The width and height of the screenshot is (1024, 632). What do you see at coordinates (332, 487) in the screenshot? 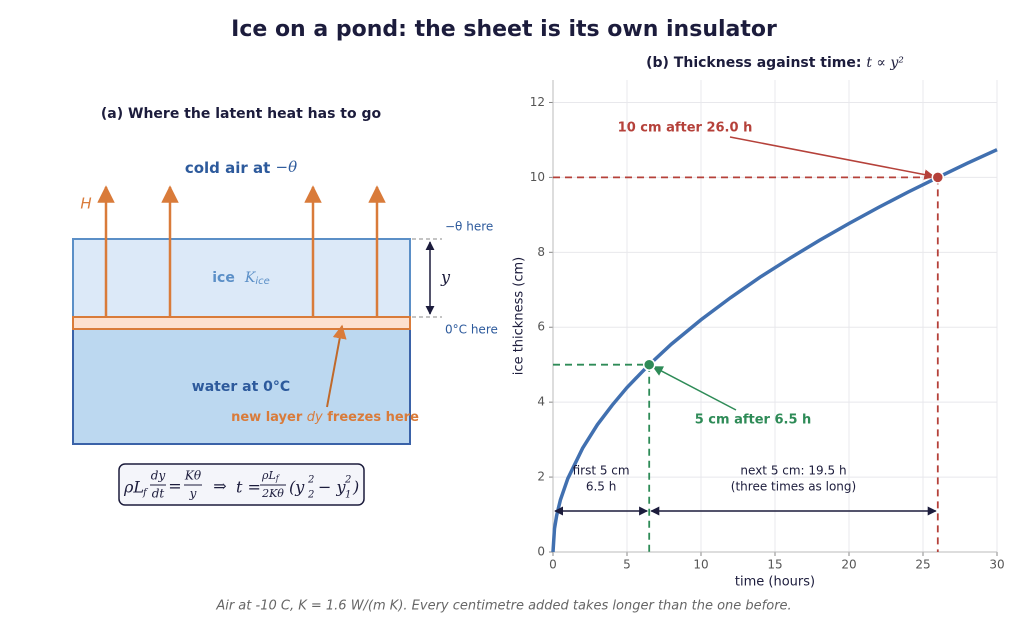
I see `formula-part: − y` at bounding box center [332, 487].